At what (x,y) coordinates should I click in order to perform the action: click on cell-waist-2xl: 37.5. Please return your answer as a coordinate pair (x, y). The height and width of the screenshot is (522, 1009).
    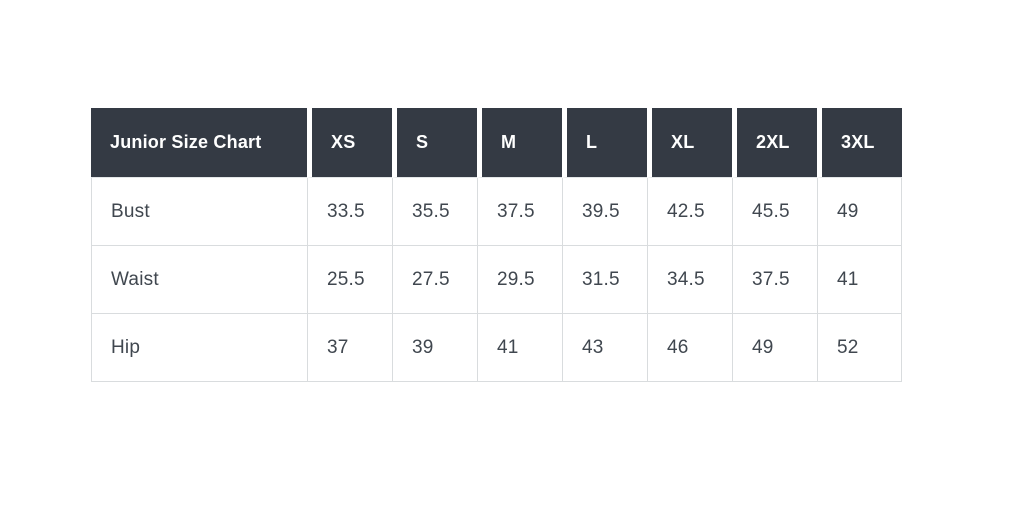
    Looking at the image, I should click on (774, 280).